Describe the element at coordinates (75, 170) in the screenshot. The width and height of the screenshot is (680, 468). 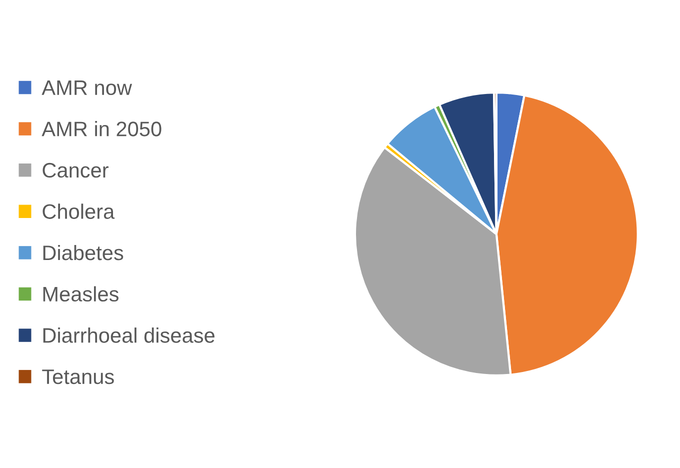
I see `legend-label: Cancer` at that location.